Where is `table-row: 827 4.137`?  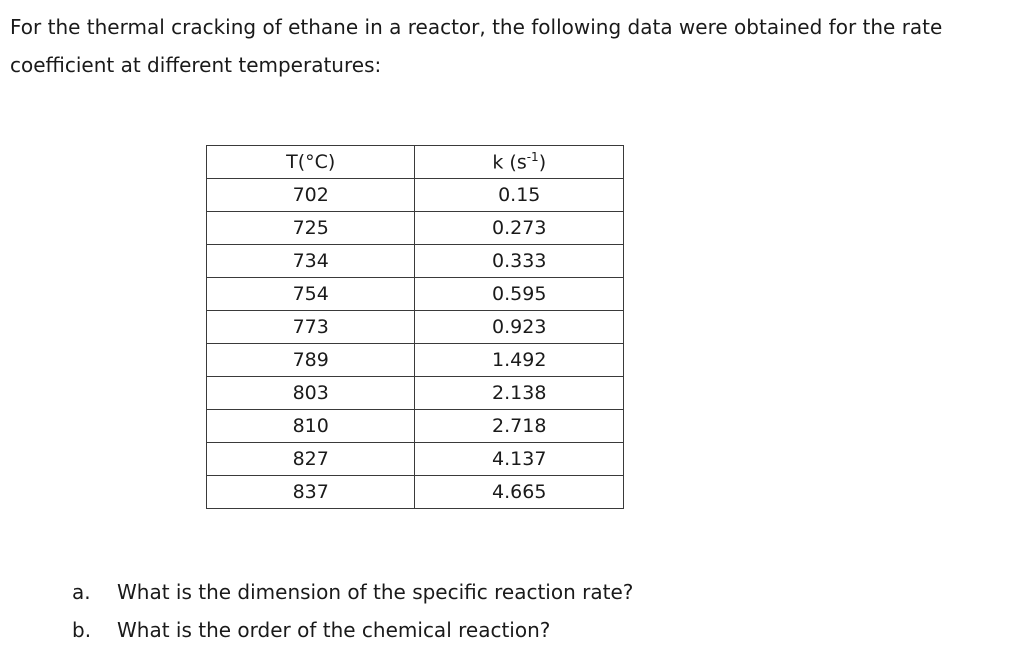 table-row: 827 4.137 is located at coordinates (414, 459).